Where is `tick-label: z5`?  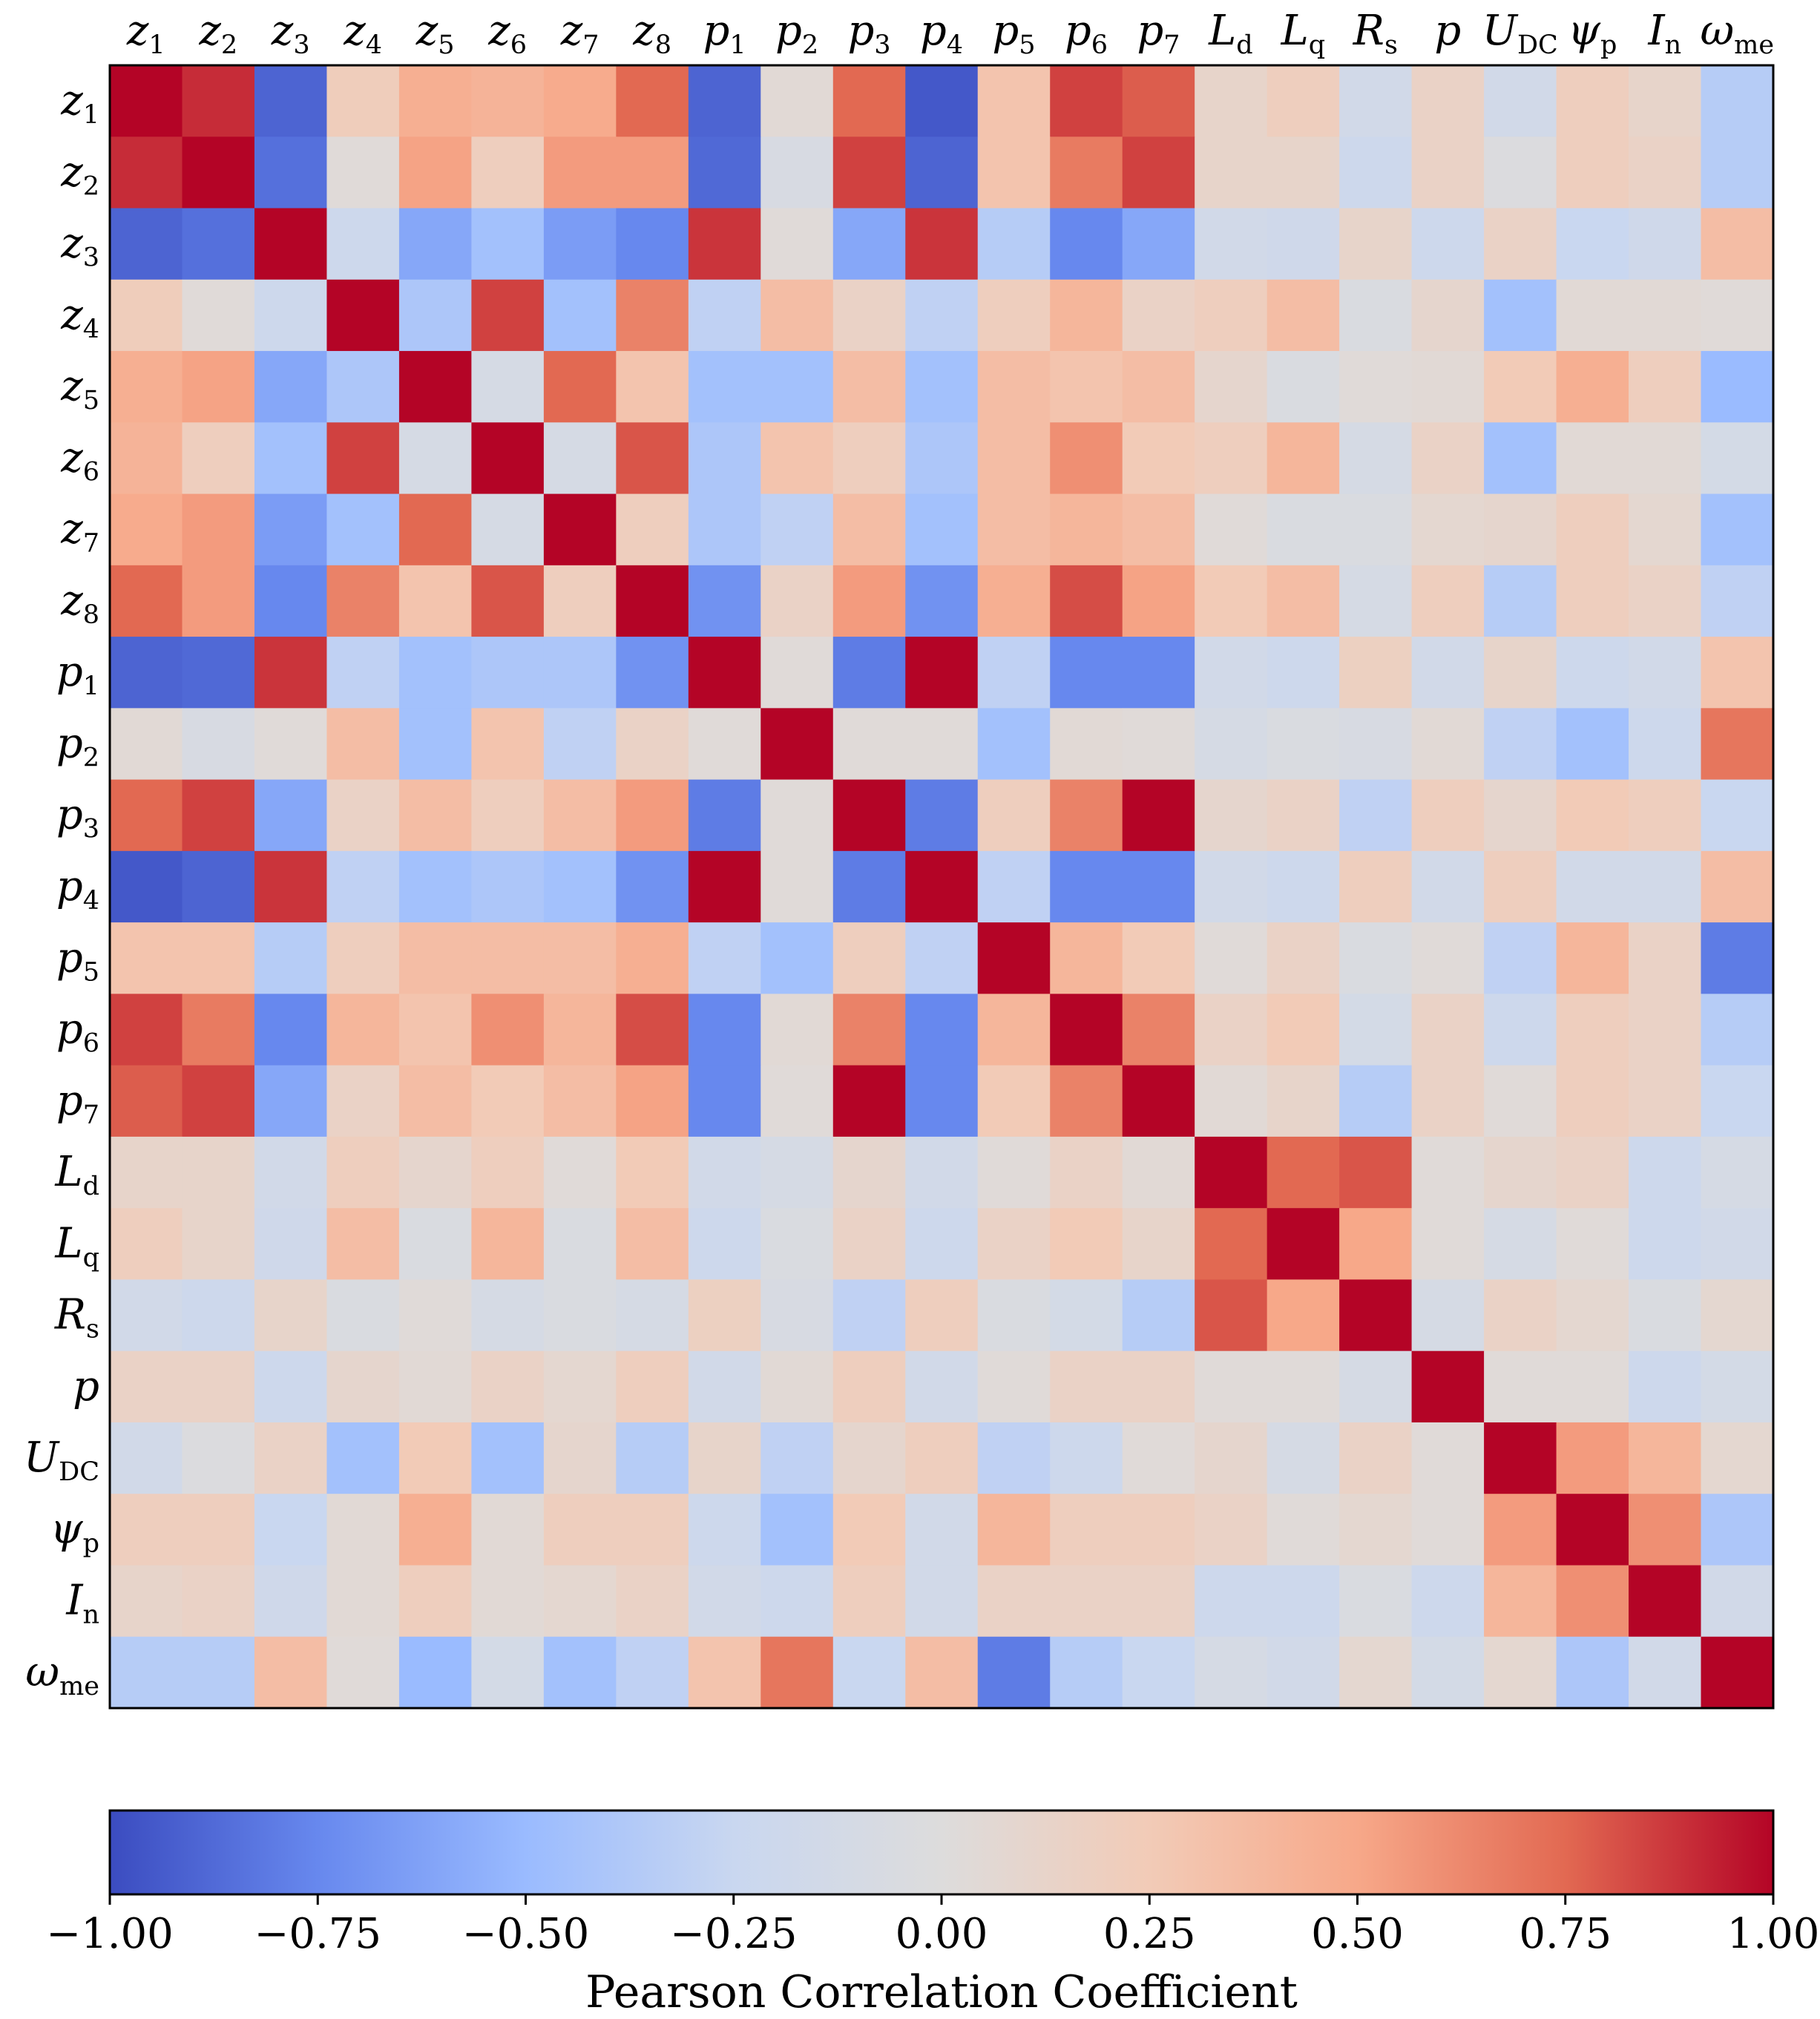
tick-label: z5 is located at coordinates (435, 33).